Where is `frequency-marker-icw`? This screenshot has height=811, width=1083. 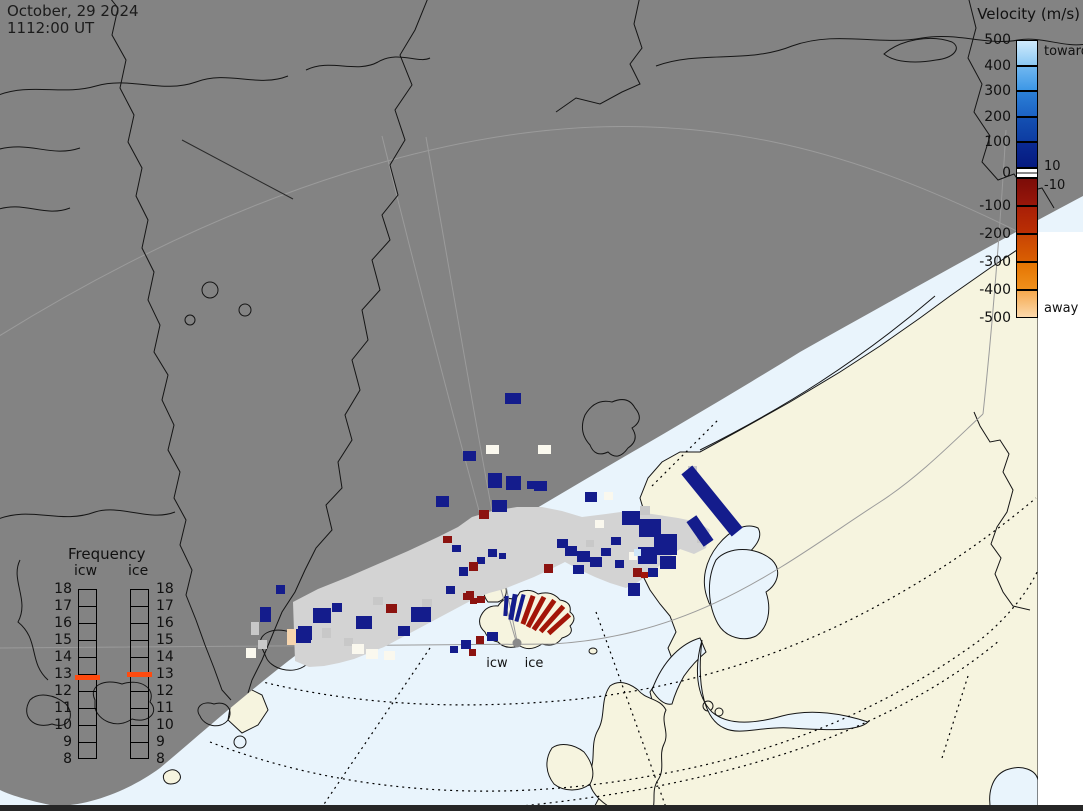
frequency-marker-icw is located at coordinates (87, 678).